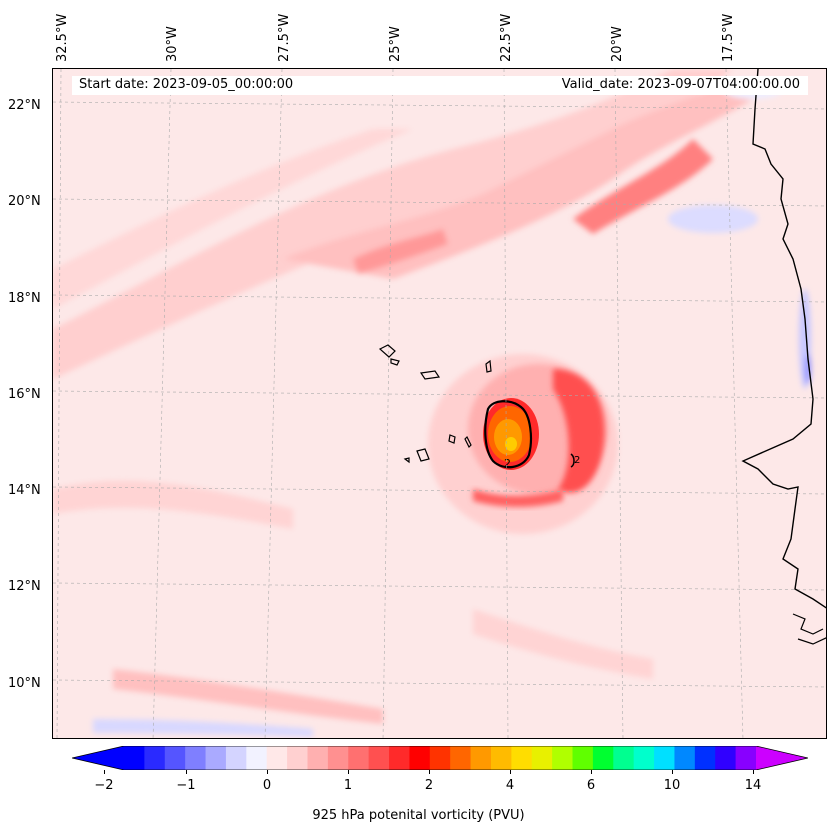 This screenshot has width=837, height=836. What do you see at coordinates (783, 339) in the screenshot?
I see `coastline` at bounding box center [783, 339].